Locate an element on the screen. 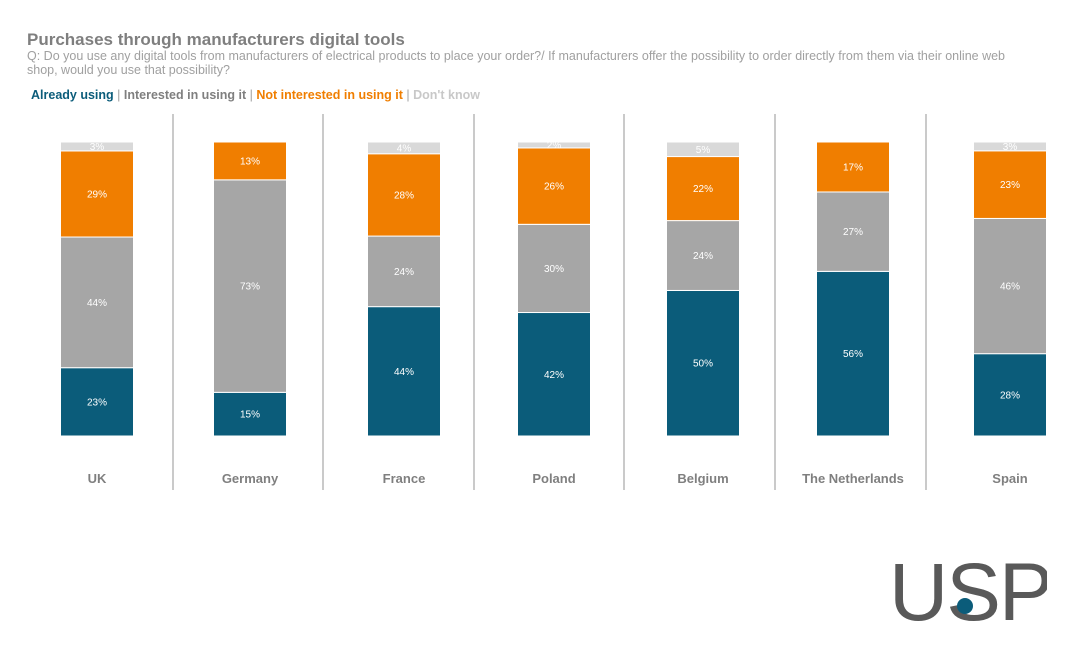  legend-already-using: Already using is located at coordinates (72, 95).